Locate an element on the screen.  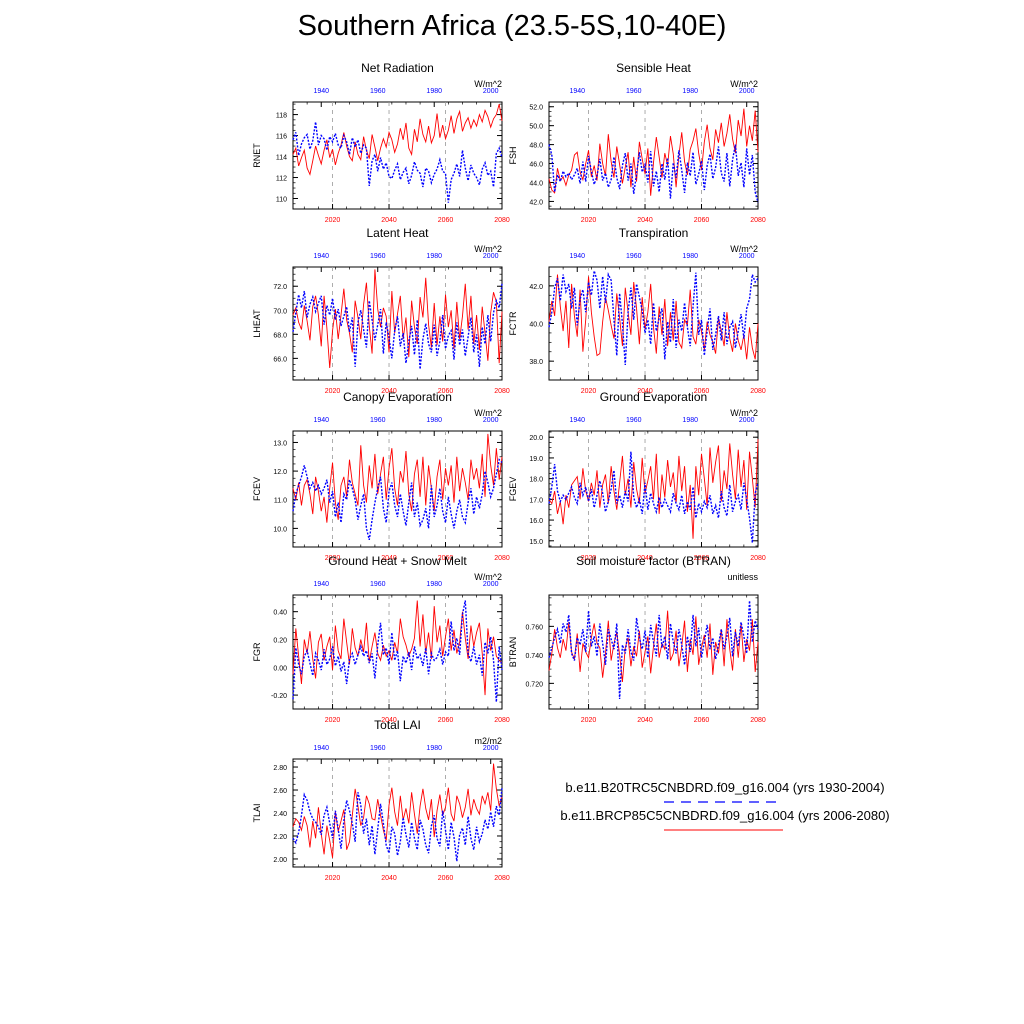
chart-title: Transpiration is located at coordinates (654, 233).